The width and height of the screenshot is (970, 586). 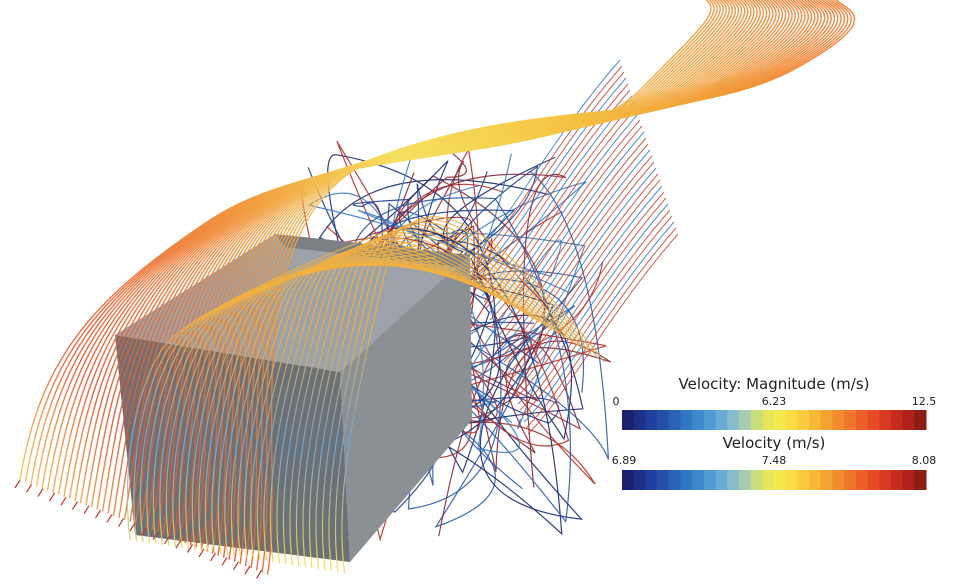 I want to click on legend-label: 8.08, so click(x=924, y=460).